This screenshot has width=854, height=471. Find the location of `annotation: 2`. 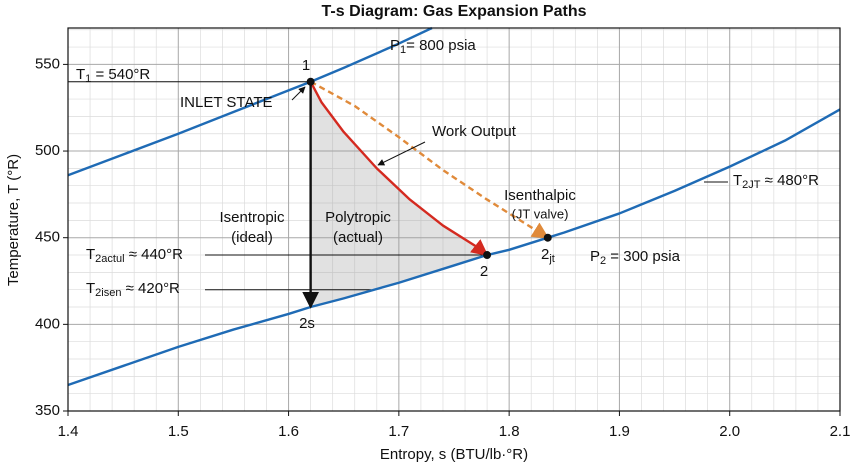

annotation: 2 is located at coordinates (603, 261).